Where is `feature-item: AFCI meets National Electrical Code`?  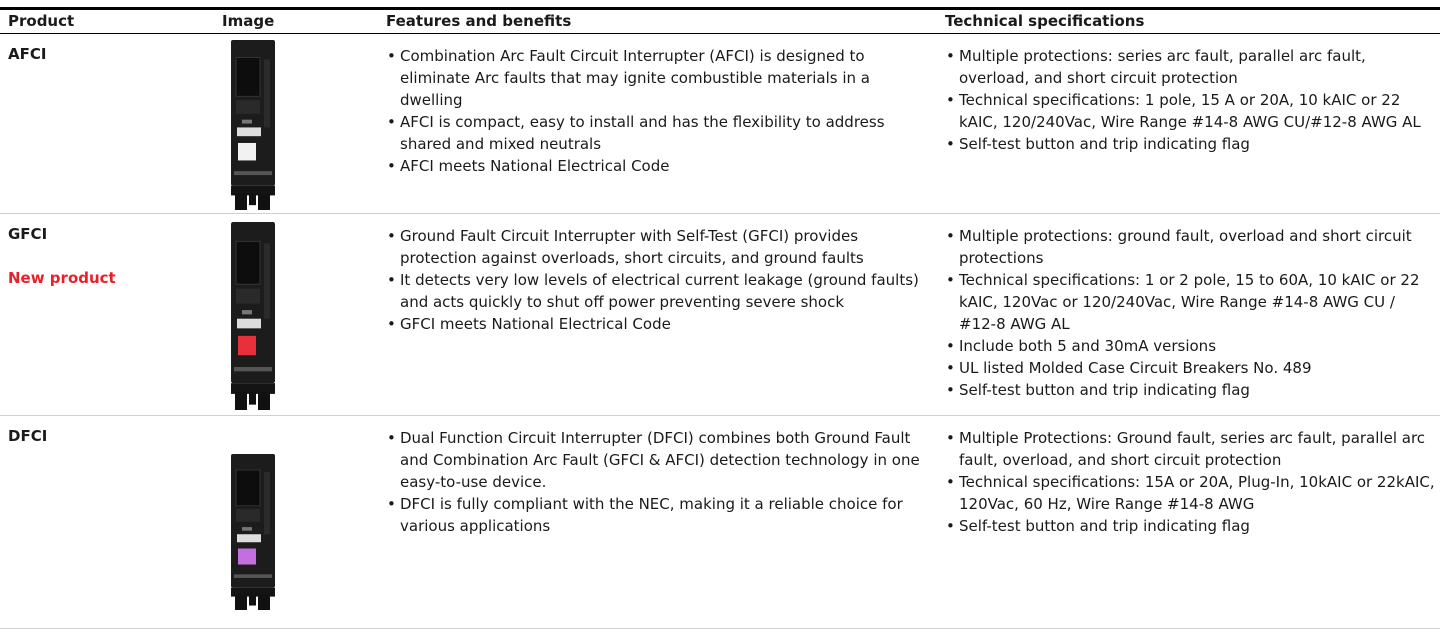 feature-item: AFCI meets National Electrical Code is located at coordinates (656, 166).